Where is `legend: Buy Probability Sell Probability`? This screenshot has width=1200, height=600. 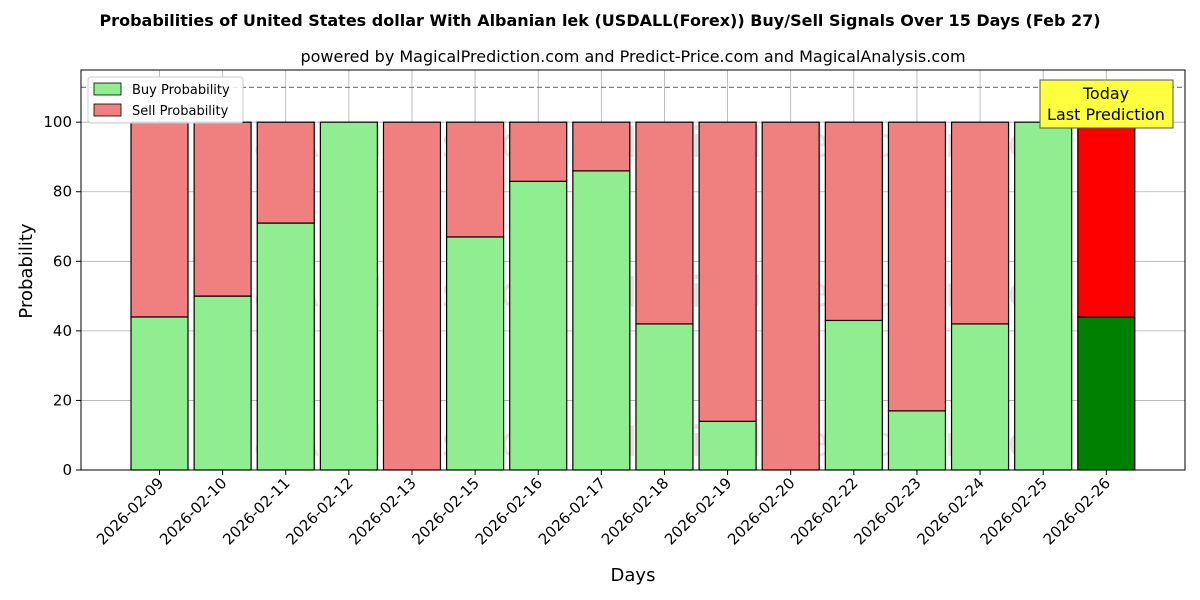
legend: Buy Probability Sell Probability is located at coordinates (165, 100).